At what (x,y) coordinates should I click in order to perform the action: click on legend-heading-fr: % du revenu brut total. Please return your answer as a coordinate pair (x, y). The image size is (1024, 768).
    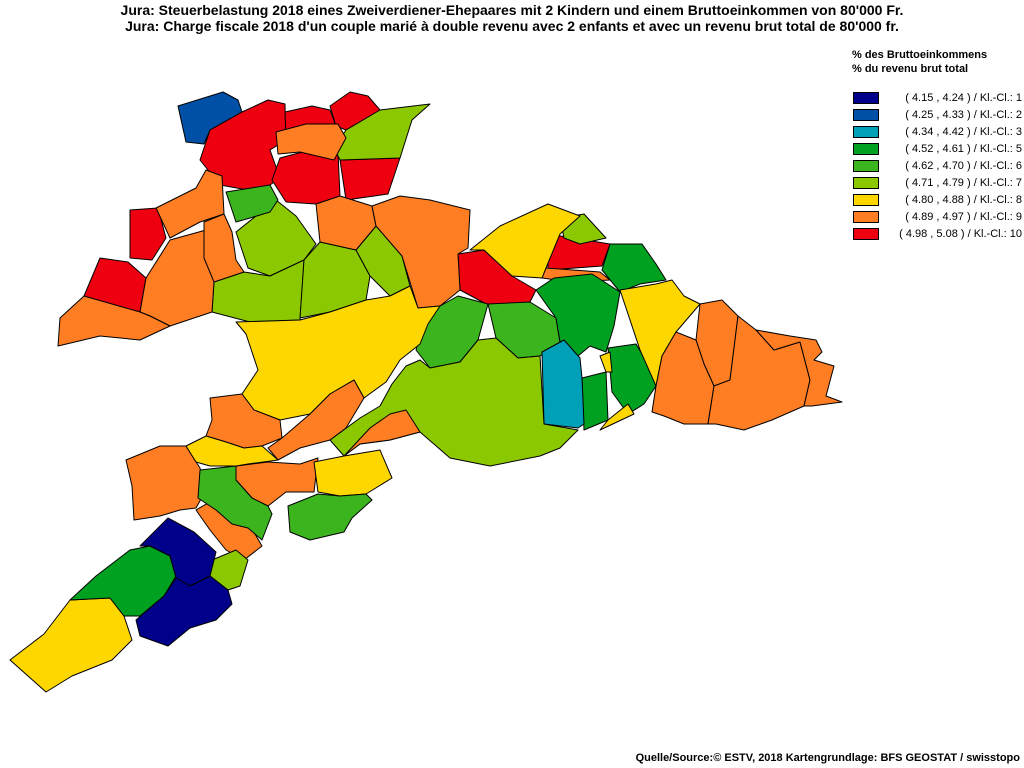
    Looking at the image, I should click on (910, 69).